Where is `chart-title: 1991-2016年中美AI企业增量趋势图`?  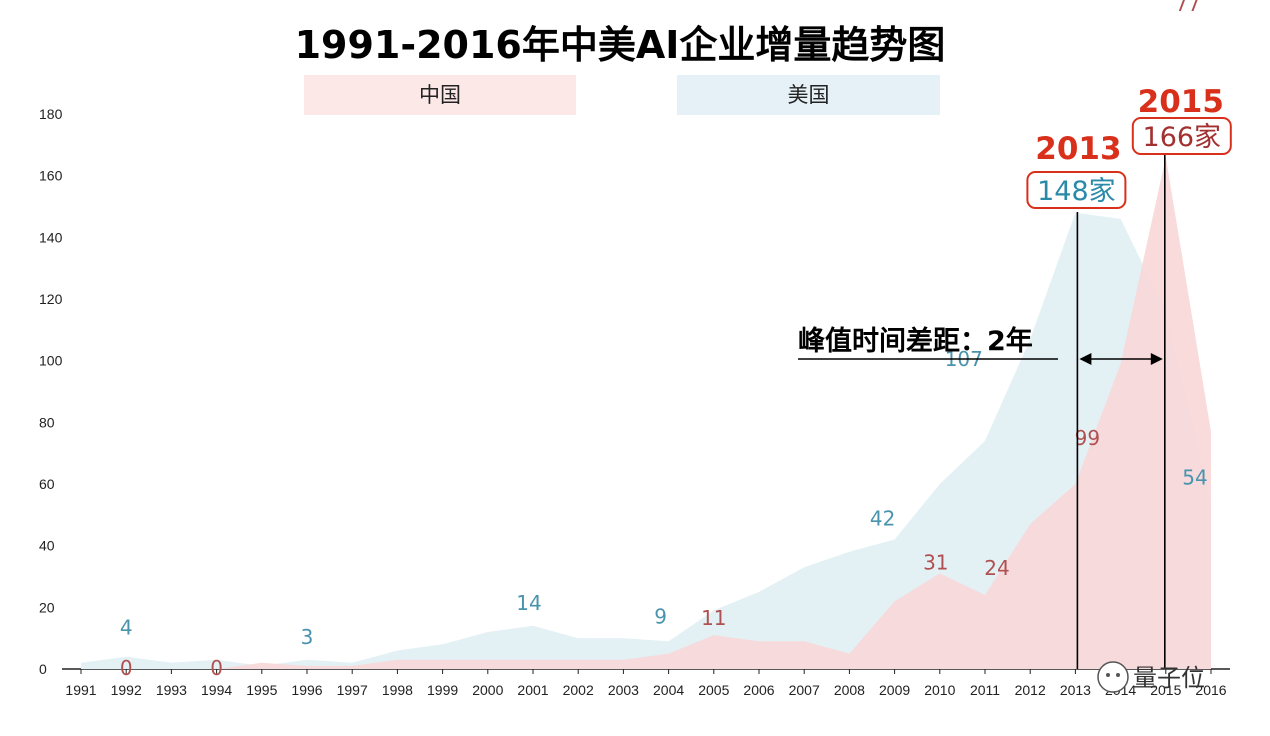 chart-title: 1991-2016年中美AI企业增量趋势图 is located at coordinates (620, 45).